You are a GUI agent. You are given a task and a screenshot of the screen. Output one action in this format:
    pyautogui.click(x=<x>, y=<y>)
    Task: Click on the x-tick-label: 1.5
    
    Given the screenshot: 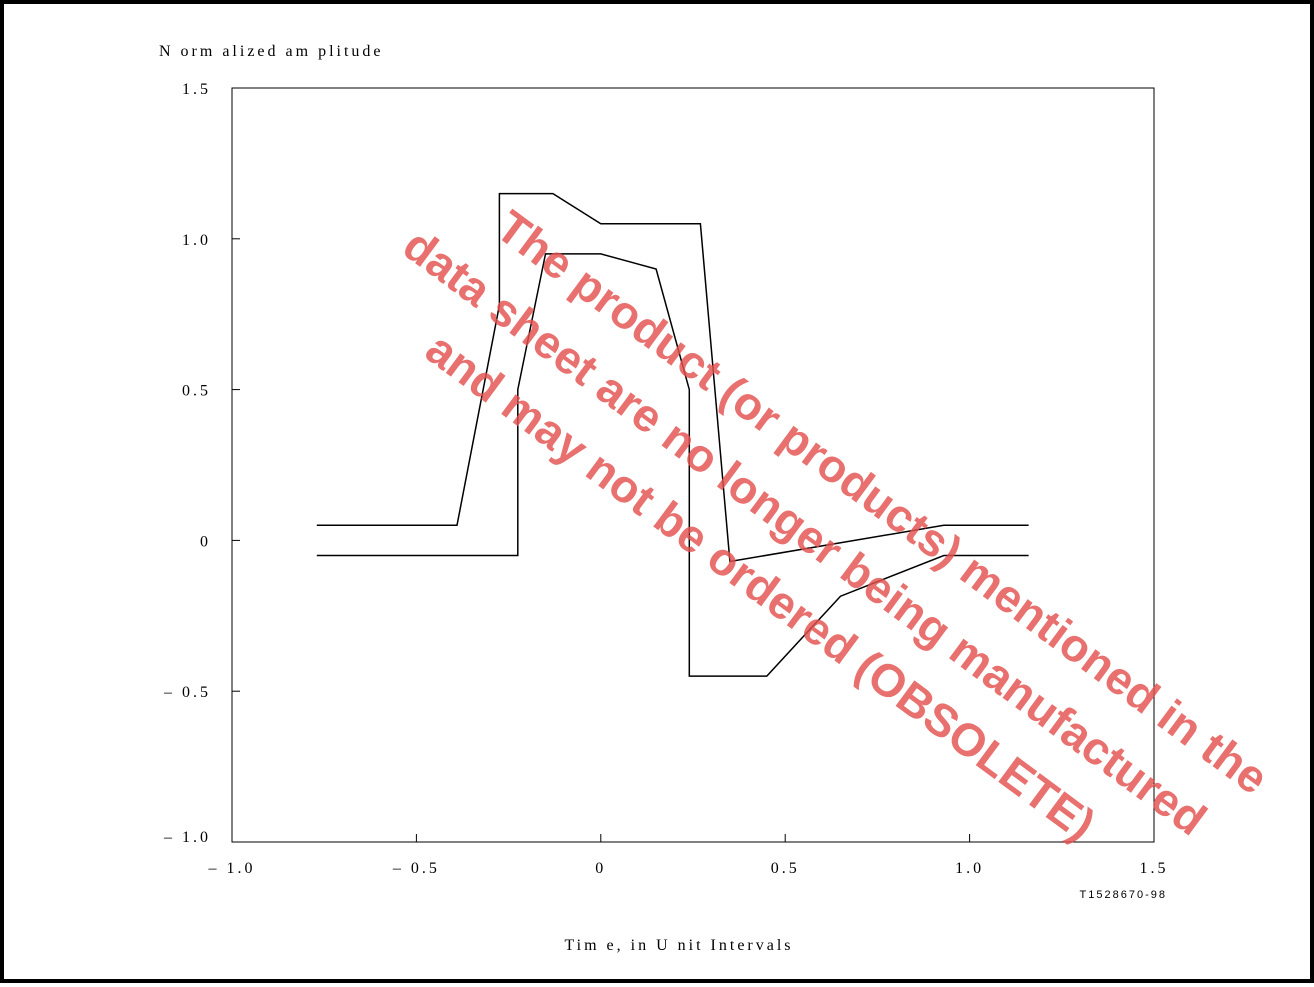 What is the action you would take?
    pyautogui.click(x=1154, y=868)
    